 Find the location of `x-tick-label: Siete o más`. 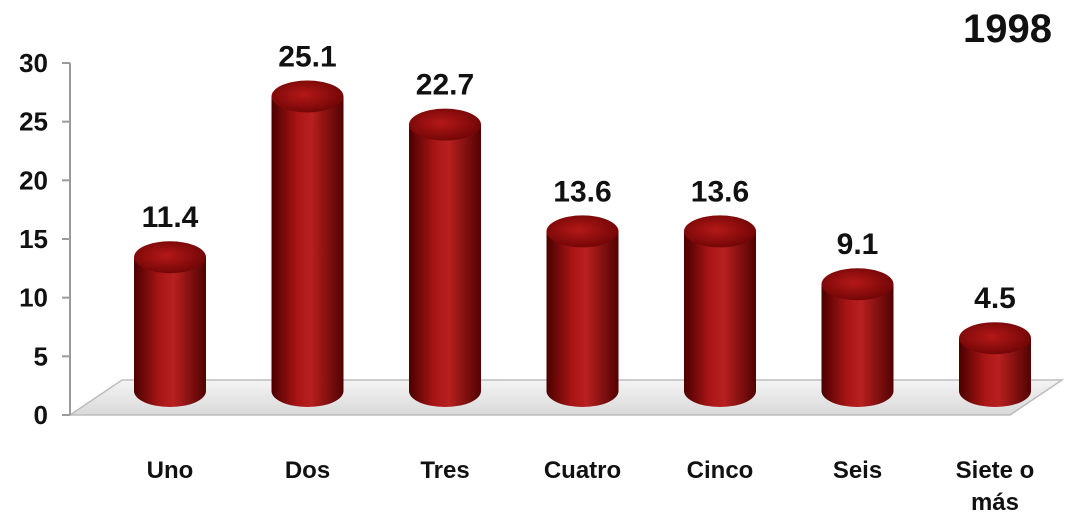

x-tick-label: Siete o más is located at coordinates (995, 486).